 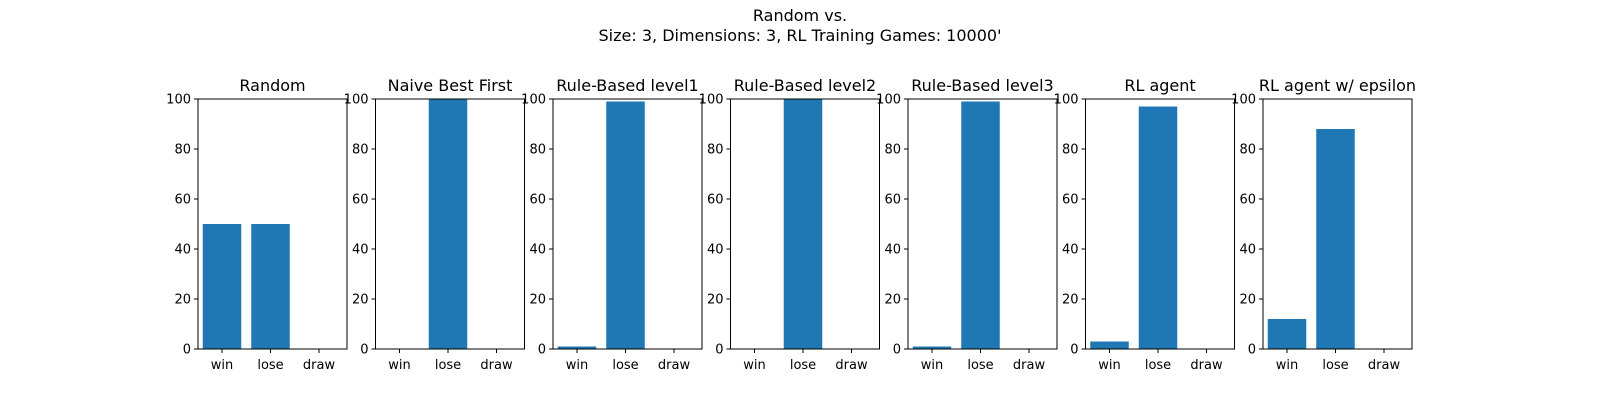 What do you see at coordinates (627, 85) in the screenshot?
I see `subplot-title: Rule-Based level1` at bounding box center [627, 85].